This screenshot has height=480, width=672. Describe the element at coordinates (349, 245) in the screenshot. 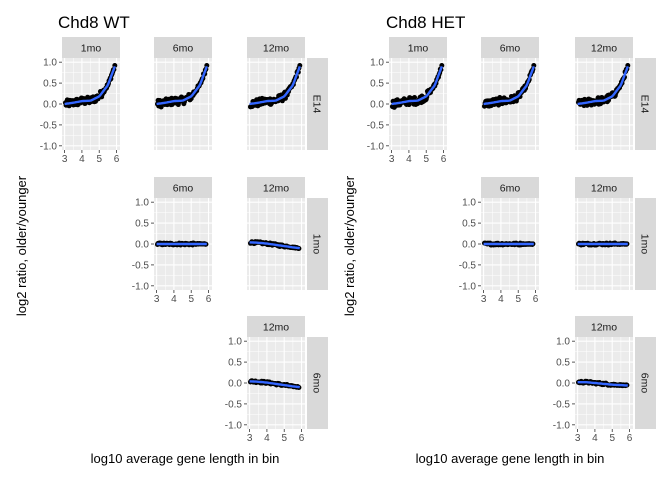

I see `y-axis-label-right: log2 ratio, older/younger` at that location.